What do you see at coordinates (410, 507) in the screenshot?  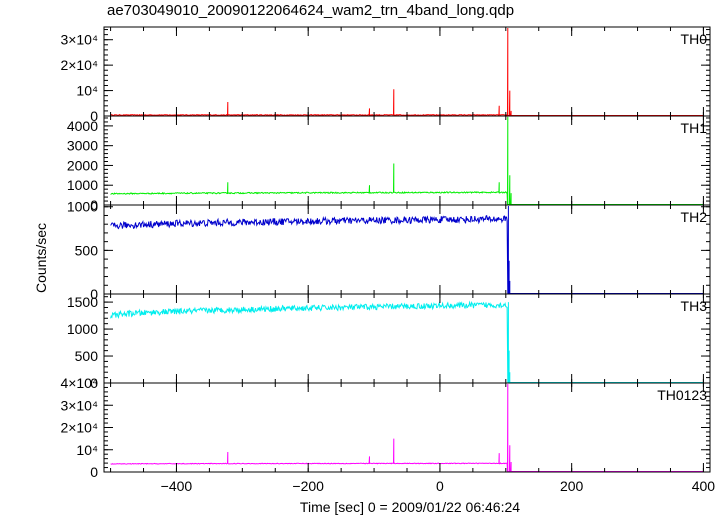 I see `x-axis-label: Time [sec] 0 = 2009/01/22 06:46:24` at bounding box center [410, 507].